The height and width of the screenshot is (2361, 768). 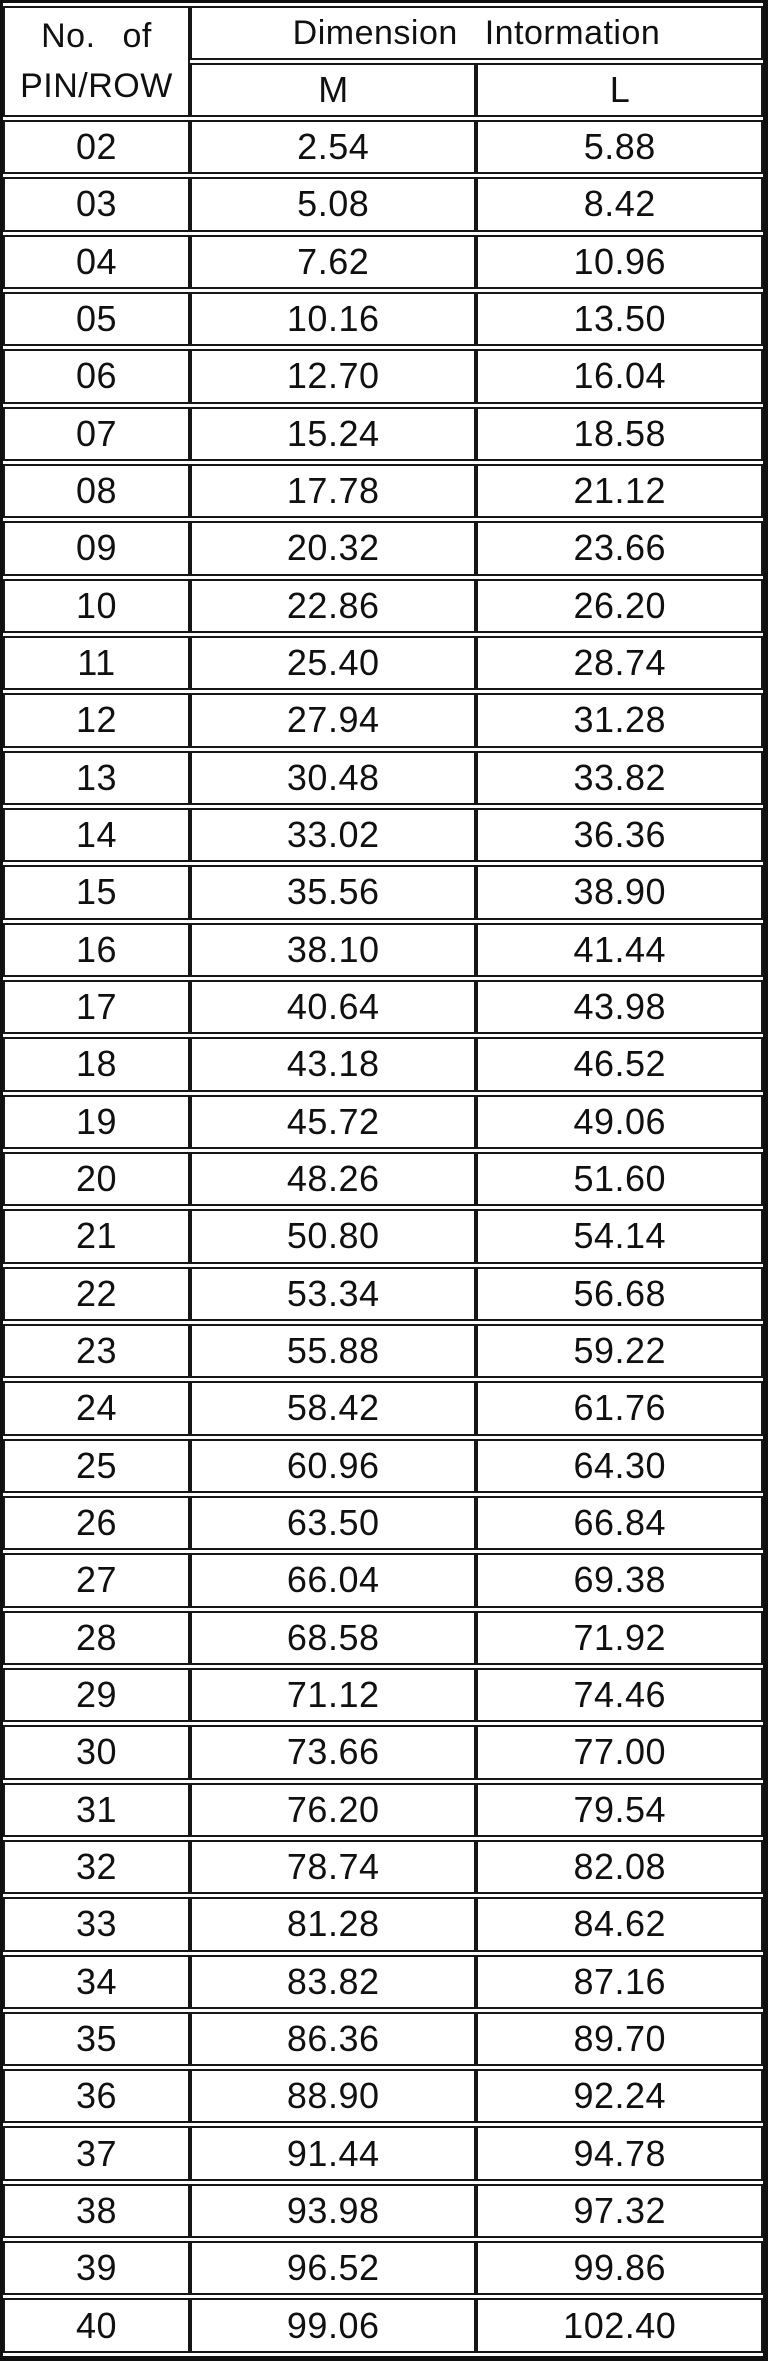 I want to click on pin-count-cell: 09, so click(x=96, y=548).